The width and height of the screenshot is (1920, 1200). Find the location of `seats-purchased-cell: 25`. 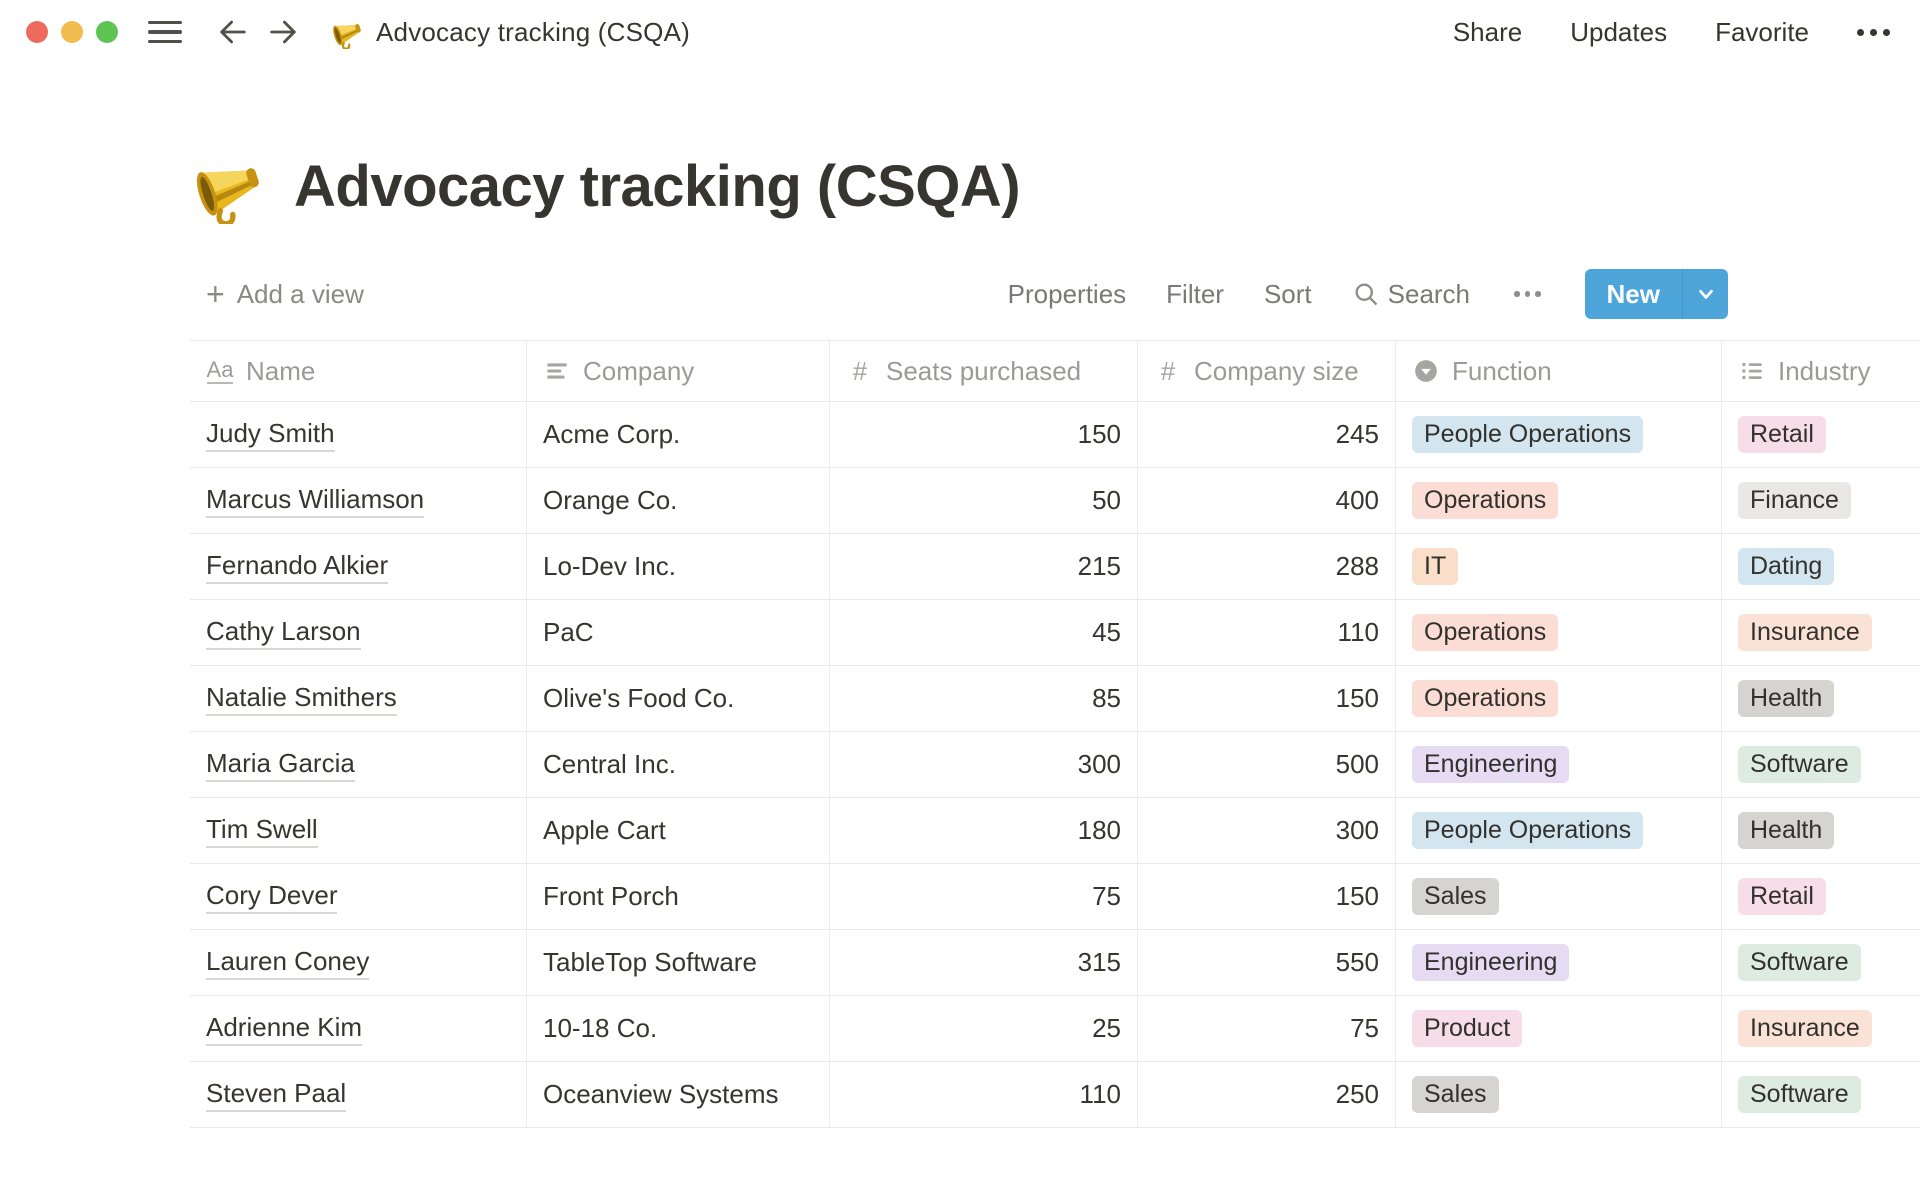

seats-purchased-cell: 25 is located at coordinates (984, 1029).